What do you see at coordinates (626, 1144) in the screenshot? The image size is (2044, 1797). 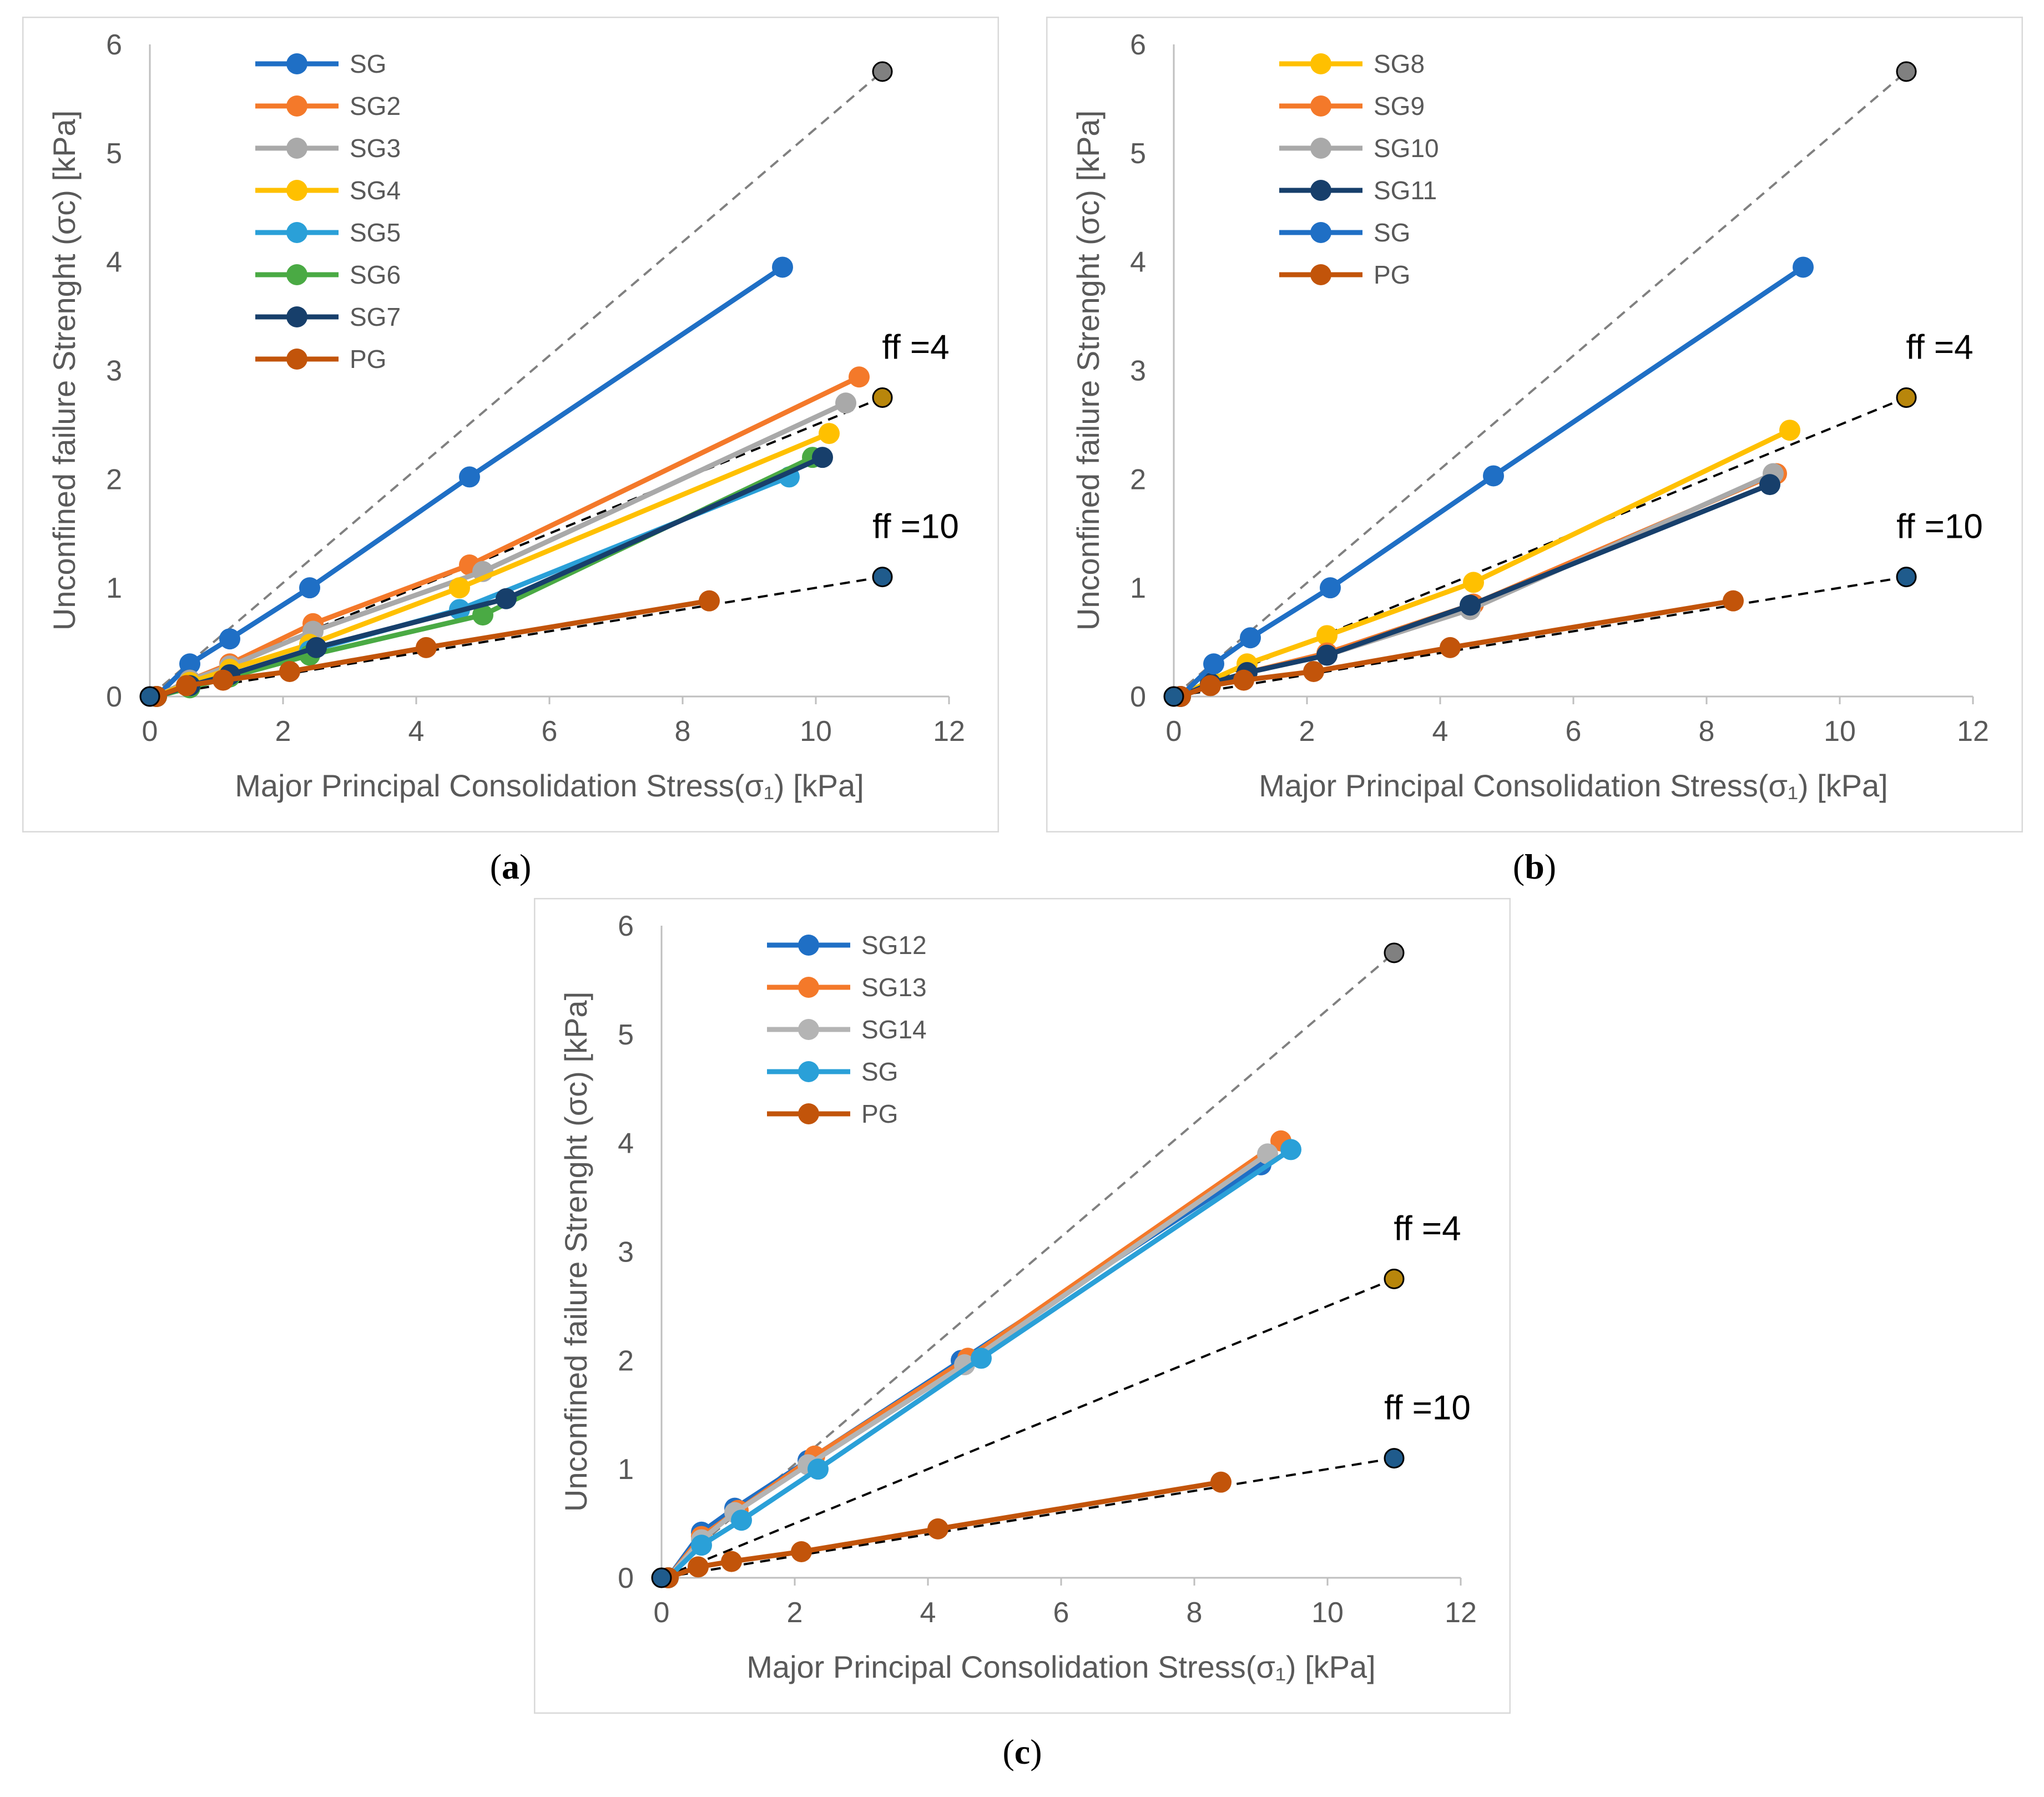 I see `y-tick-label: 4` at bounding box center [626, 1144].